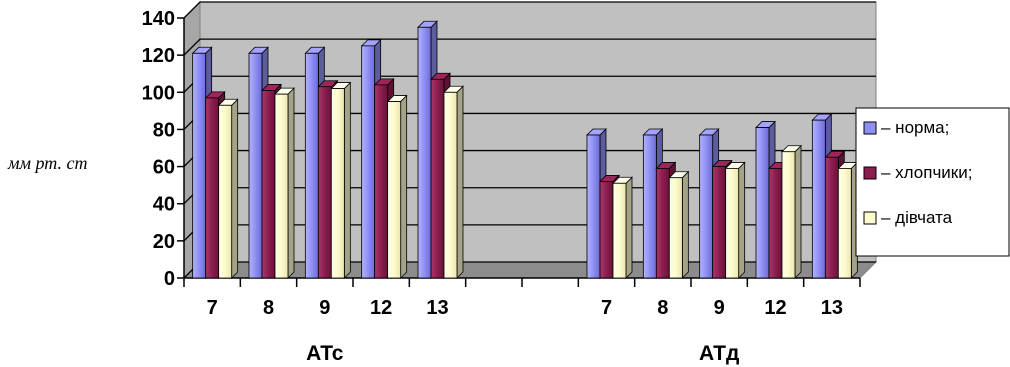  I want to click on bar-АТс-8-2, so click(284, 183).